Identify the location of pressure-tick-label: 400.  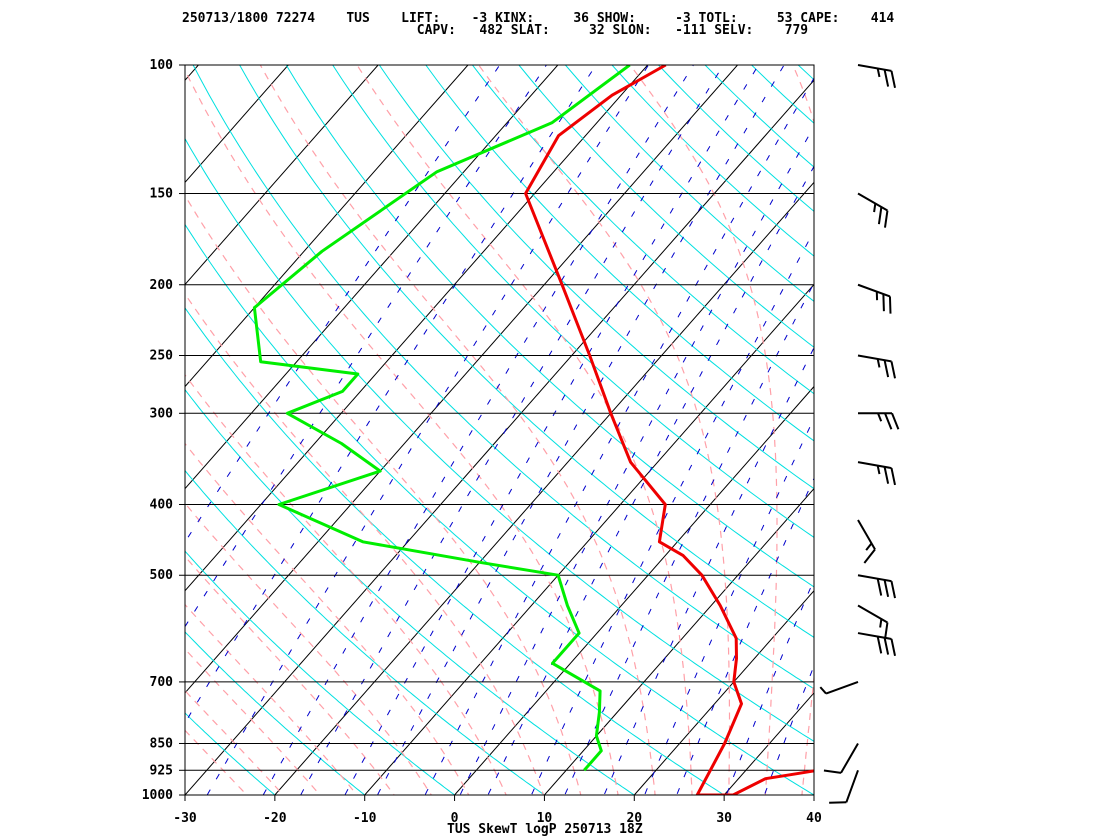
(162, 505).